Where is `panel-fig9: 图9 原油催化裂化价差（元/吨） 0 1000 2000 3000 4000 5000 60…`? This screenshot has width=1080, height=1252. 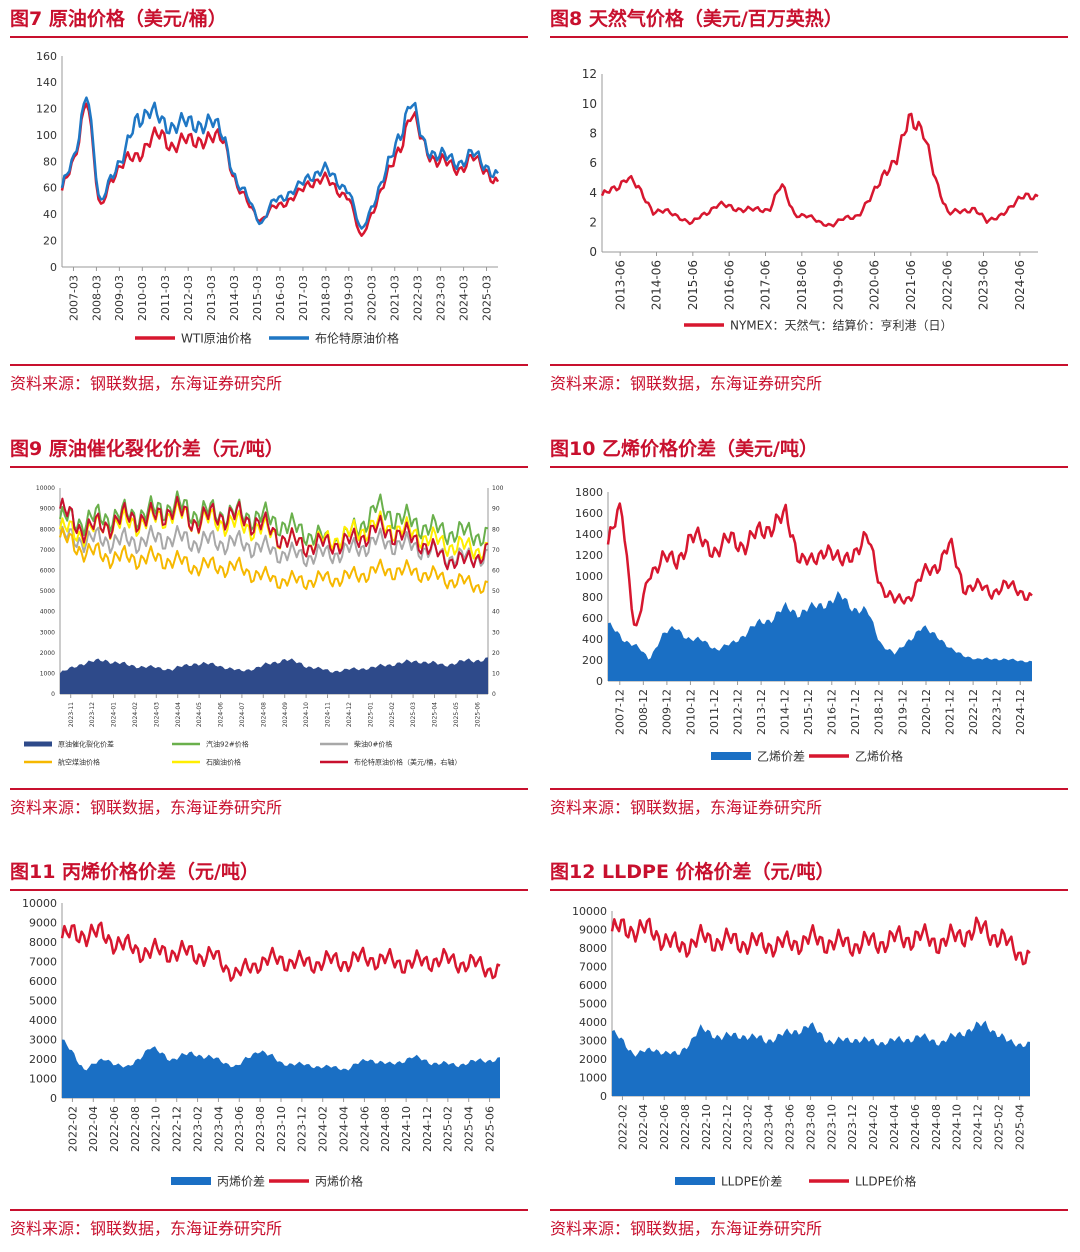 panel-fig9: 图9 原油催化裂化价差（元/吨） 0 1000 2000 3000 4000 5000 60… is located at coordinates (269, 623).